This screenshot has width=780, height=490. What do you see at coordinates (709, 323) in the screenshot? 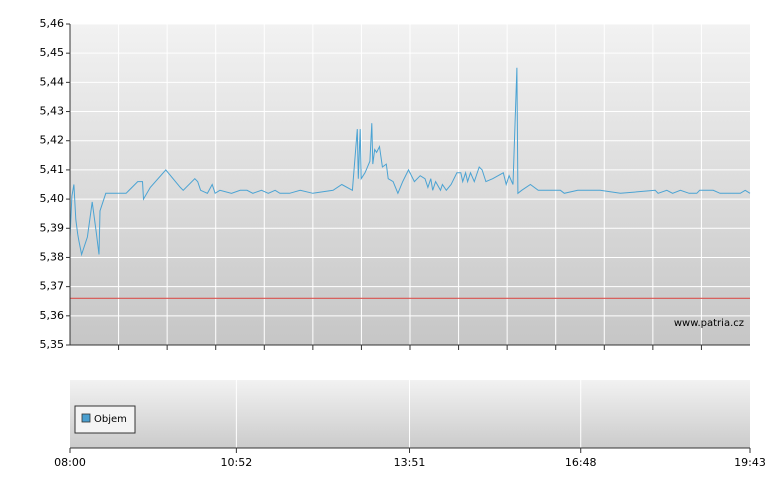
I see `annotation: www.patria.cz` at bounding box center [709, 323].